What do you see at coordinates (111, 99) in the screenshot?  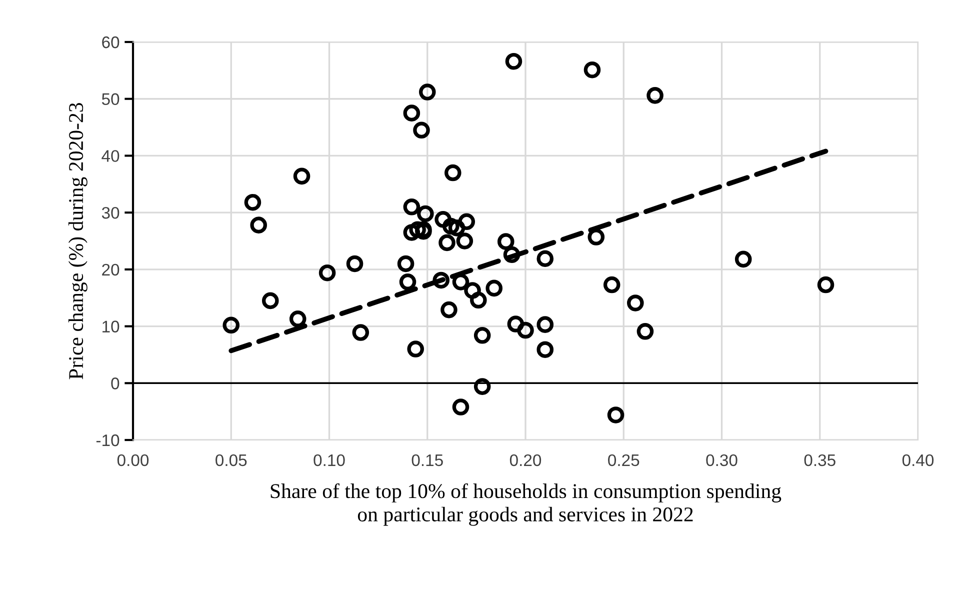 I see `y-tick-label: 50` at bounding box center [111, 99].